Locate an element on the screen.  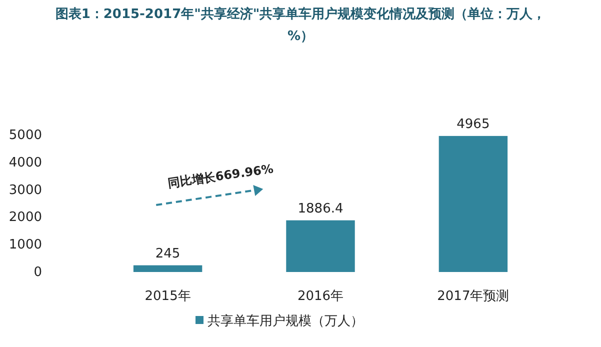
legend-label: 共享单车用户规模（万人） is located at coordinates (286, 321).